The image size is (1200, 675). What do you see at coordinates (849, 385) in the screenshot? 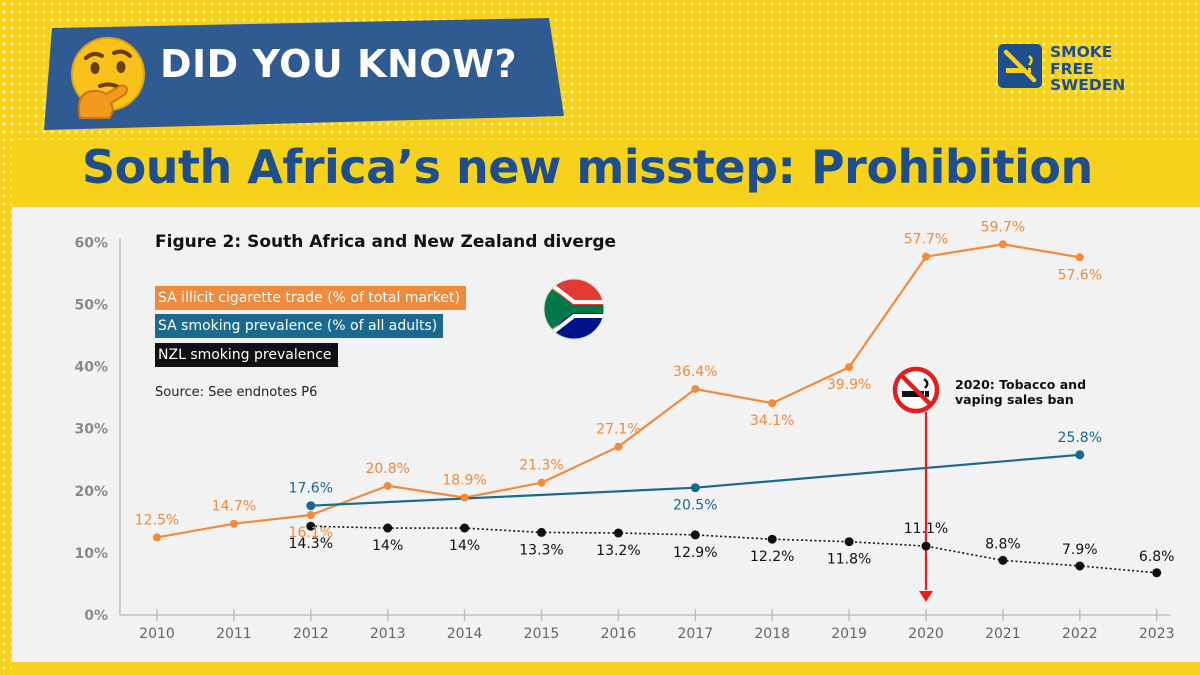
I see `sa-illicit-label: 39.9%` at bounding box center [849, 385].